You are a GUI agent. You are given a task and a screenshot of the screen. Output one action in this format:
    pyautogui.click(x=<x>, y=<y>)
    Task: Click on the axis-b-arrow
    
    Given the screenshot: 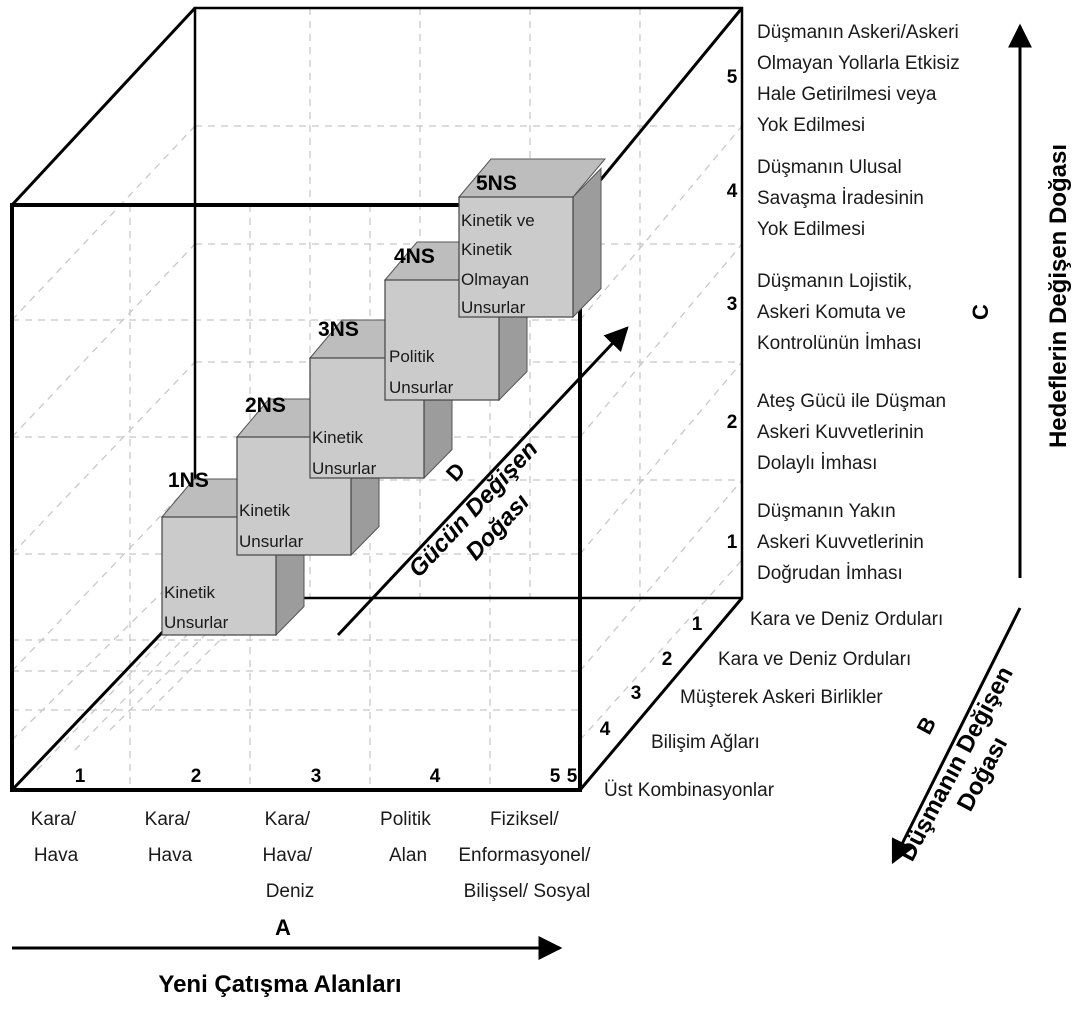 What is the action you would take?
    pyautogui.click(x=956, y=736)
    